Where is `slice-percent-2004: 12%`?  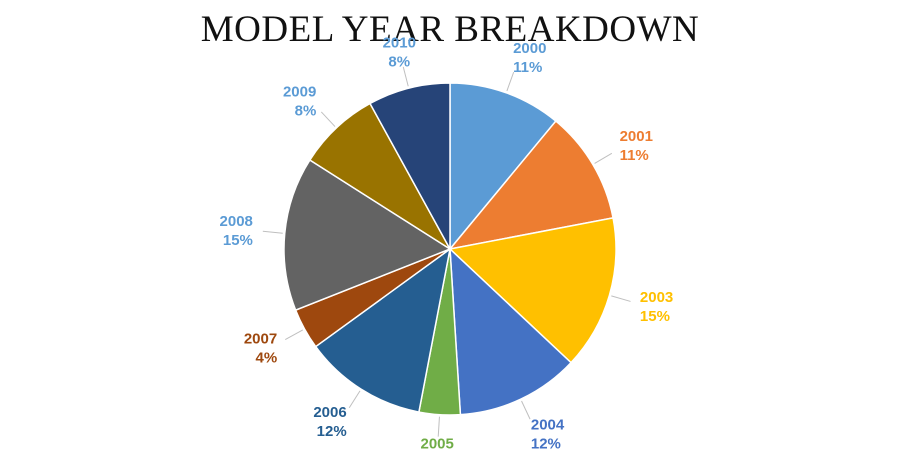 slice-percent-2004: 12% is located at coordinates (546, 443).